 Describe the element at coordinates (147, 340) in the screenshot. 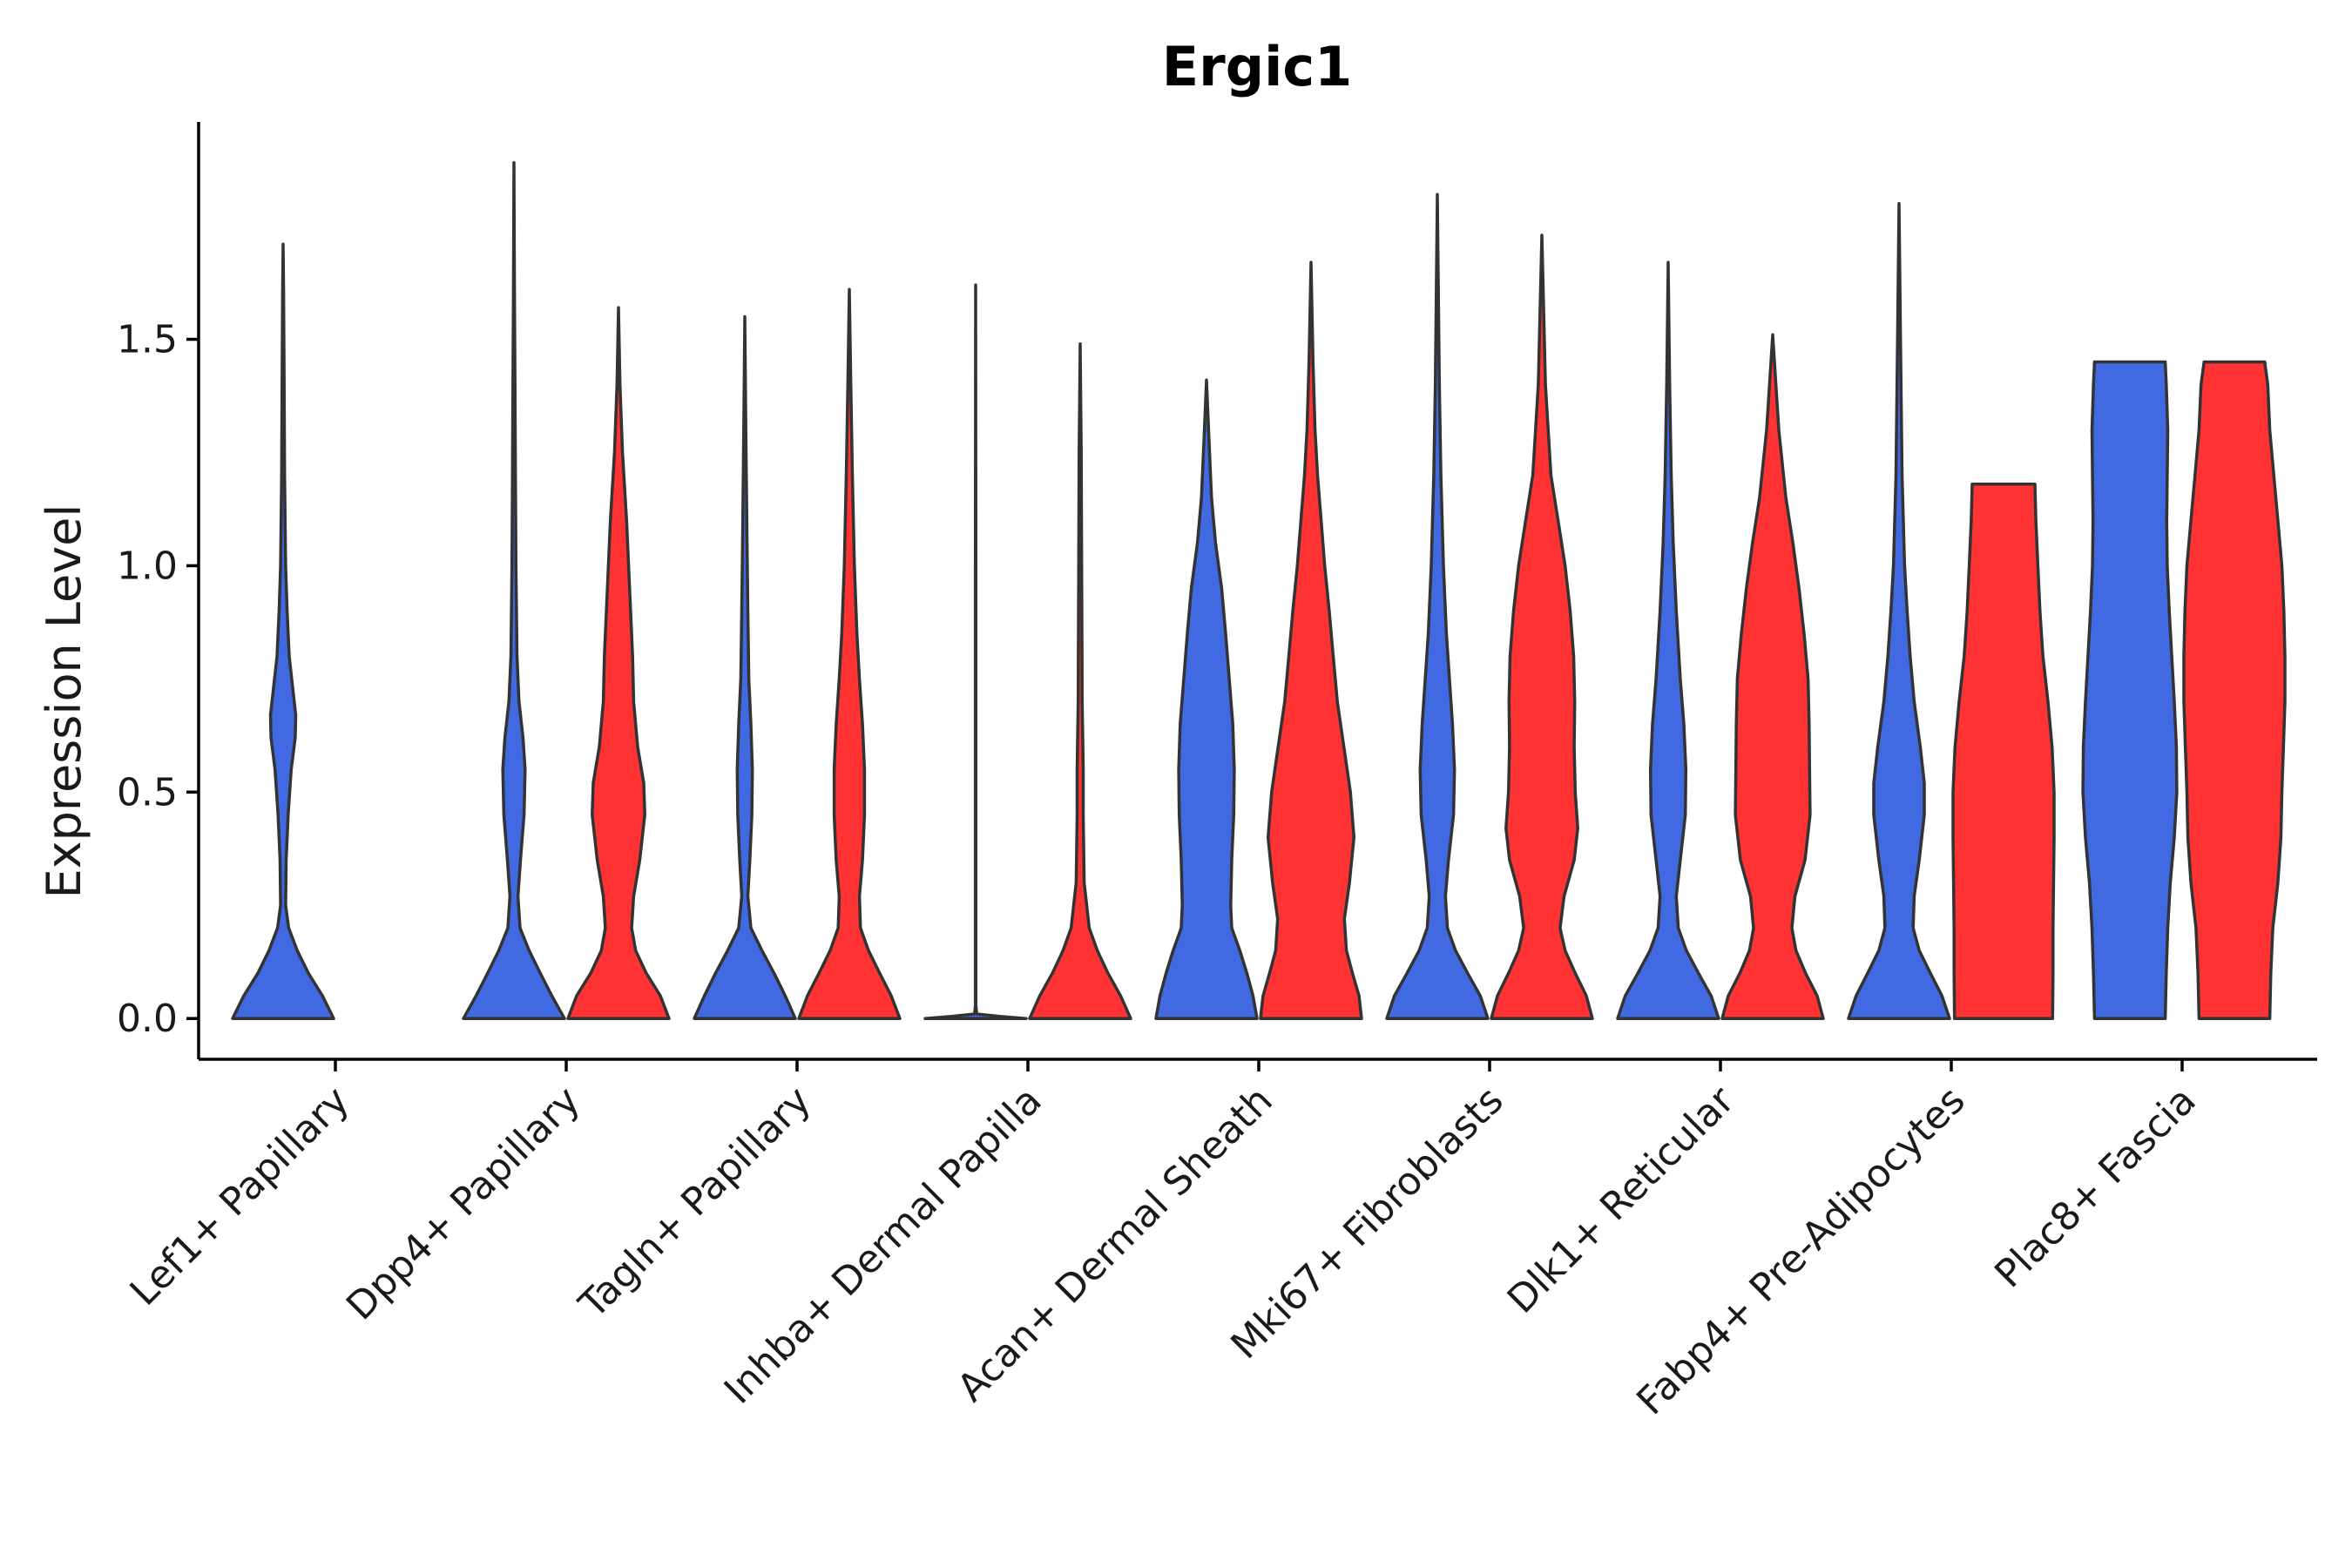

I see `y-tick-label: 1.5` at that location.